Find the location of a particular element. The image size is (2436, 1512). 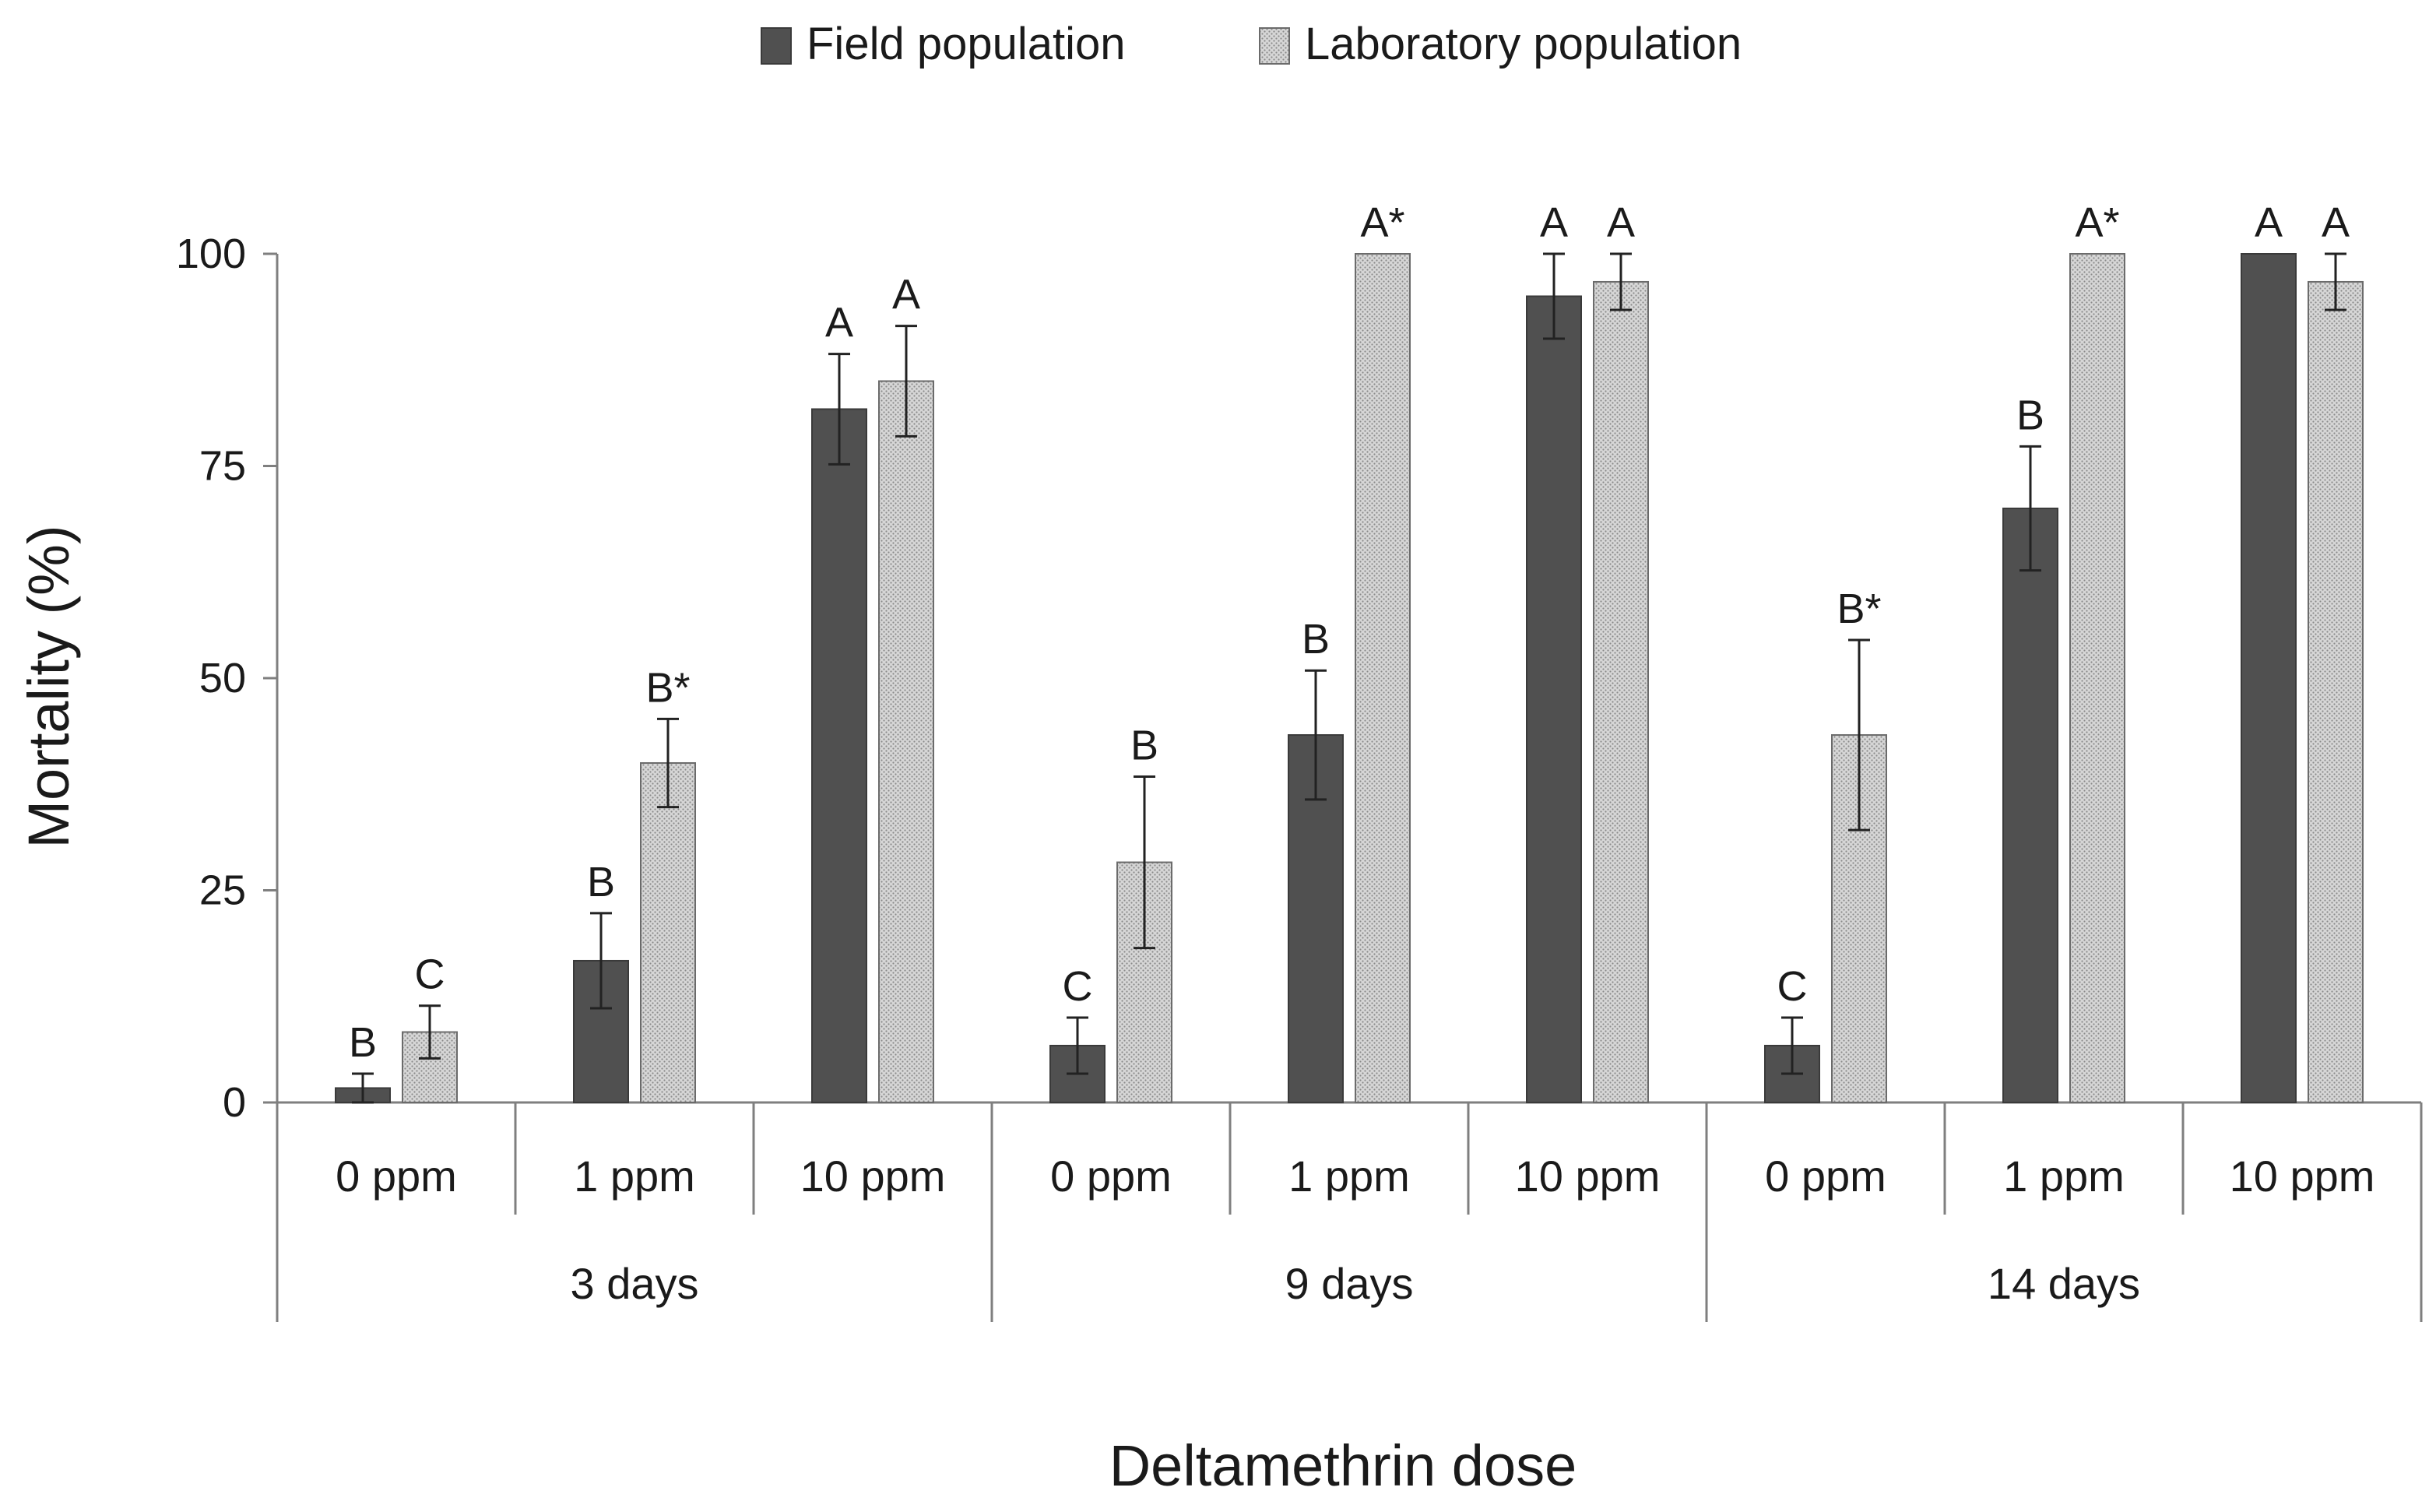

y-axis-title: Mortality (%) is located at coordinates (48, 686).